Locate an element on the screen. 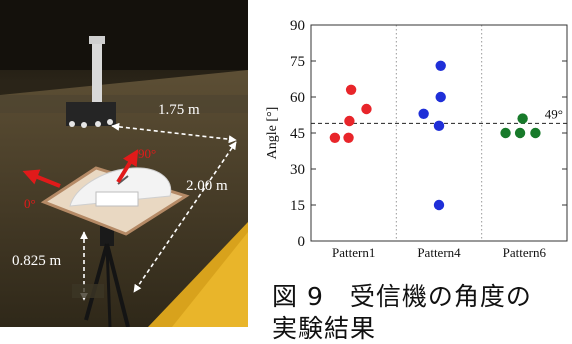  height-label: 0.825 m is located at coordinates (37, 261).